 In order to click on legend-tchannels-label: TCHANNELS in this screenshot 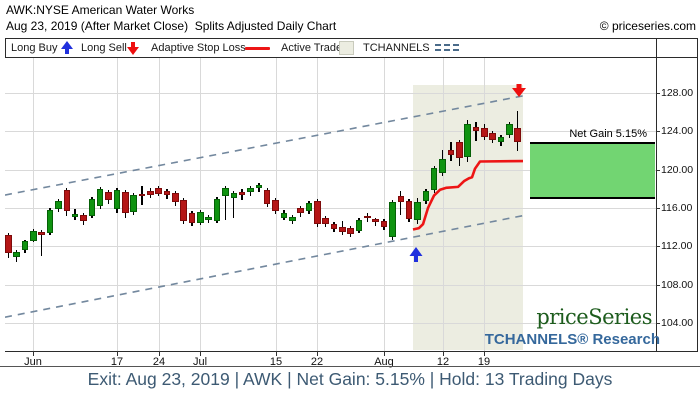, I will do `click(396, 48)`.